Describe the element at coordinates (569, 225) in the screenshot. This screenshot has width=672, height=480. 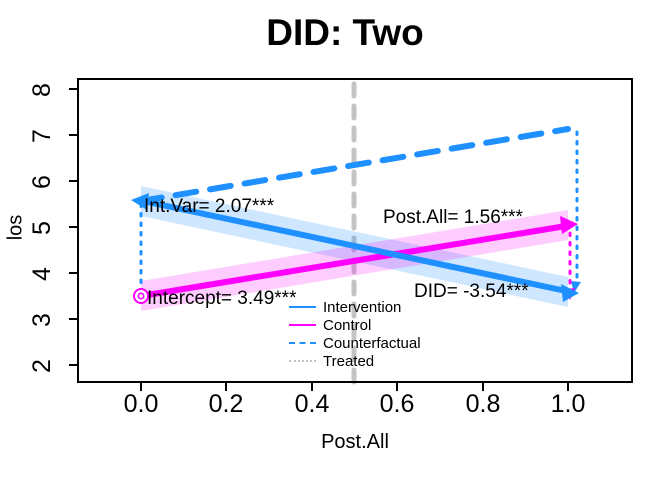
I see `control-arrowhead-right` at that location.